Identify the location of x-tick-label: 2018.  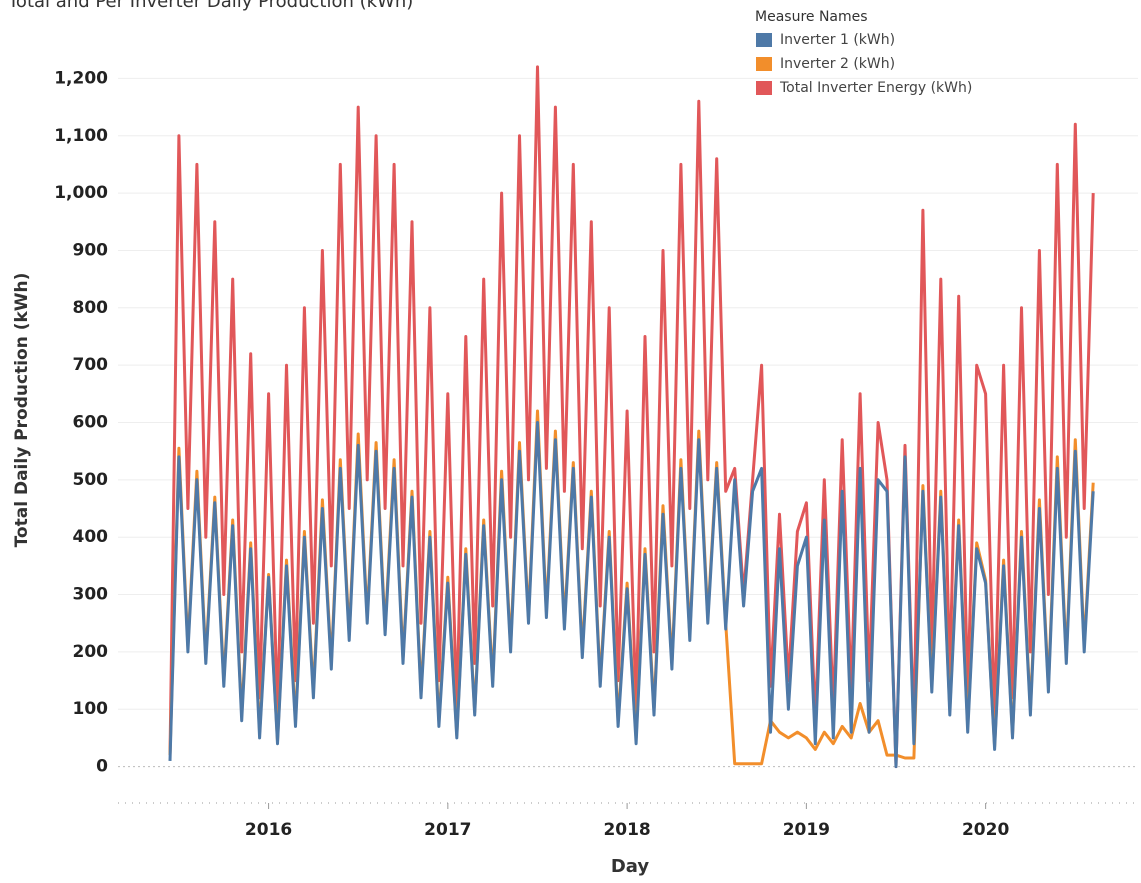
(626, 830).